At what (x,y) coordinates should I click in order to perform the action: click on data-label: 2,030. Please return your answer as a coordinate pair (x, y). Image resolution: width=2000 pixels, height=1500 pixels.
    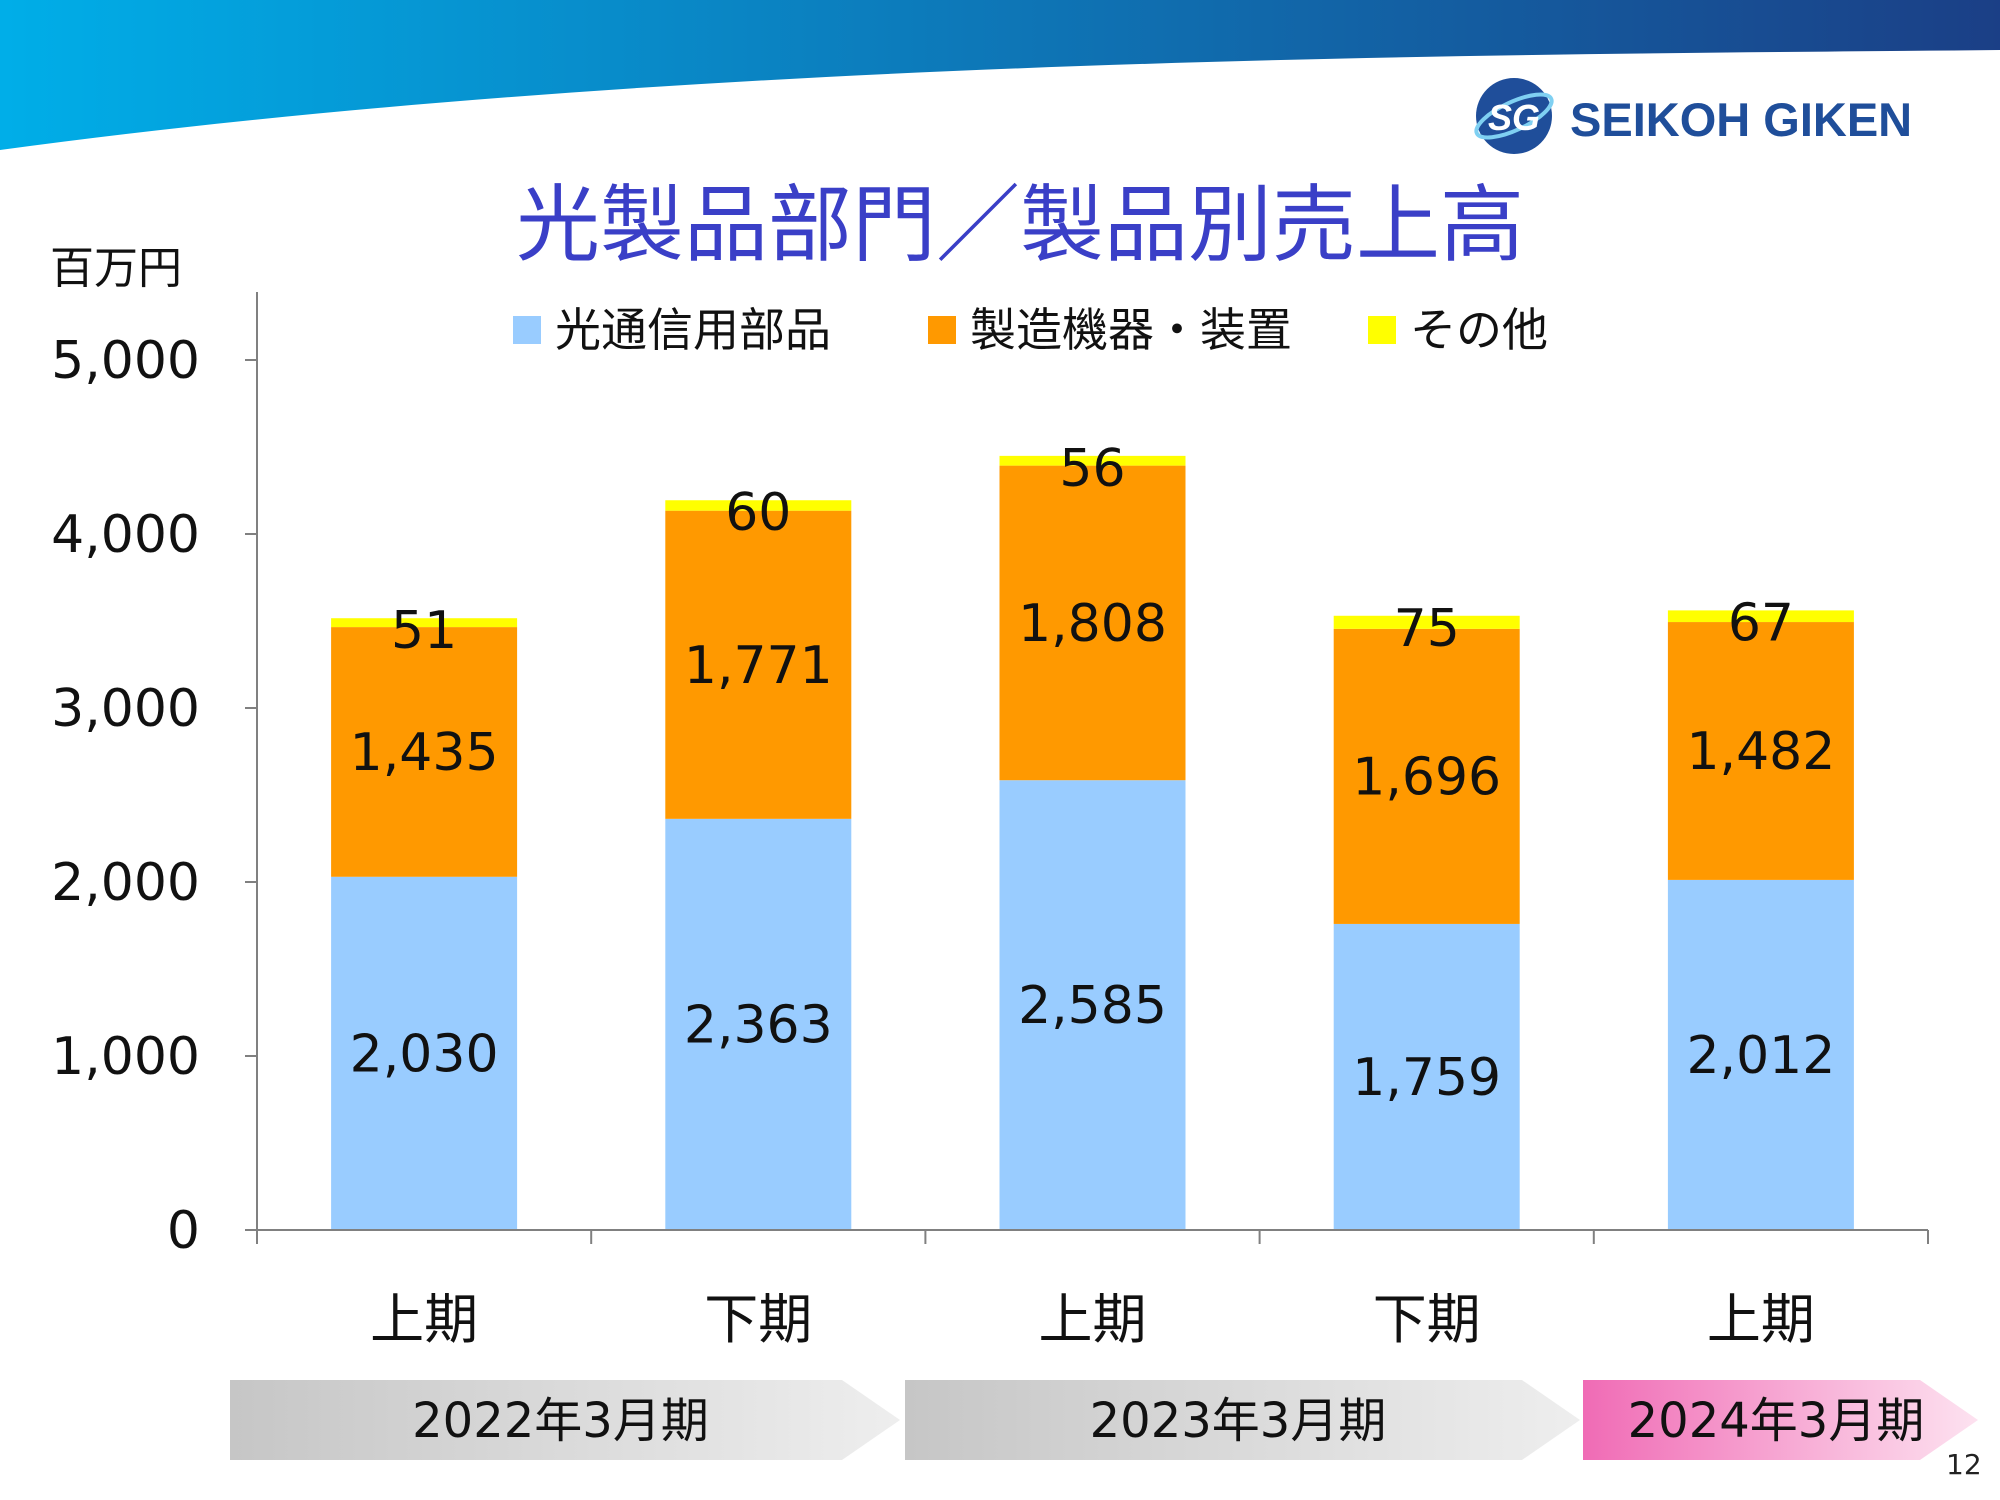
    Looking at the image, I should click on (424, 1054).